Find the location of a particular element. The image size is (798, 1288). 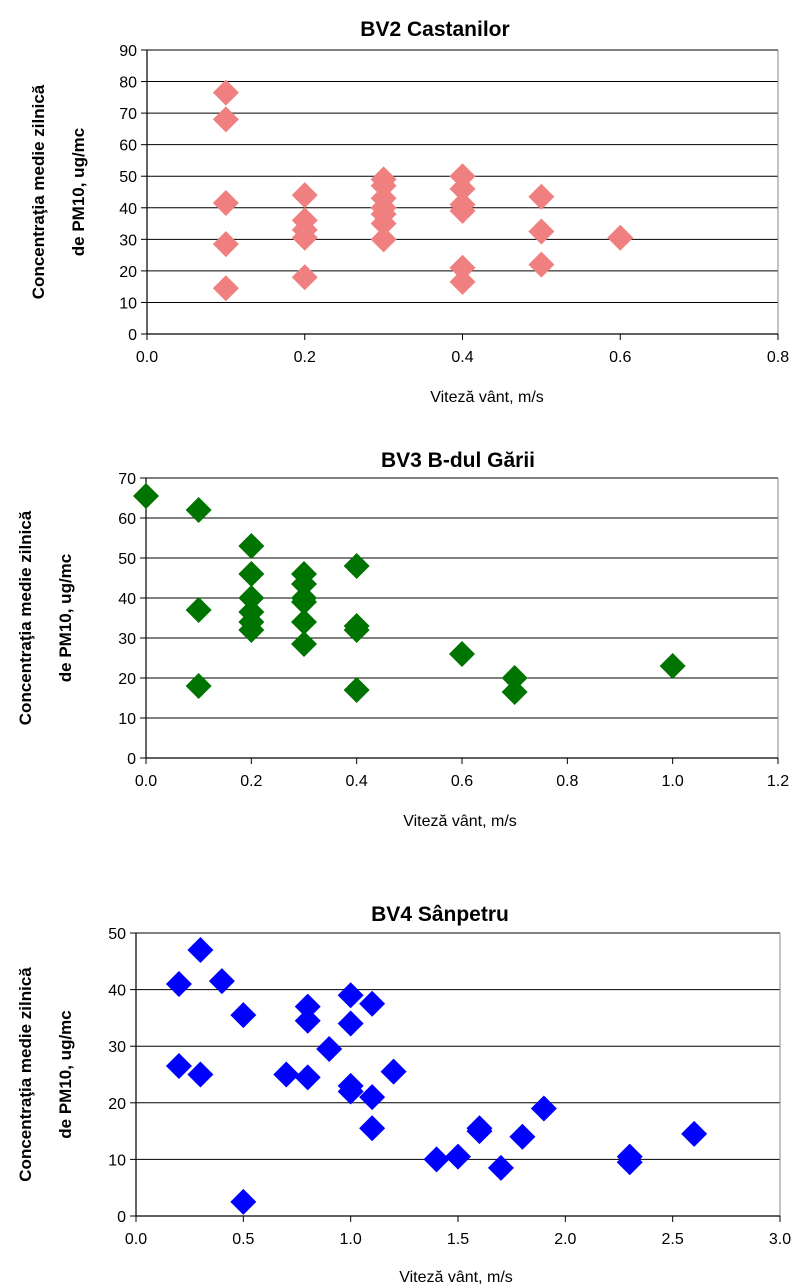

x-tick-labels: 0.0 0.2 0.4 0.6 0.8 is located at coordinates (462, 357).